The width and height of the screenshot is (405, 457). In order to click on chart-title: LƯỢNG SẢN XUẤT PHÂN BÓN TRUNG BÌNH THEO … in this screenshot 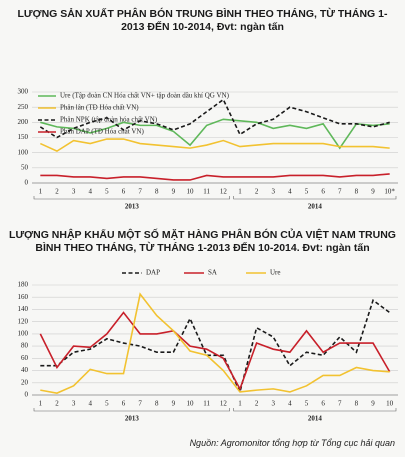, I will do `click(202, 20)`.